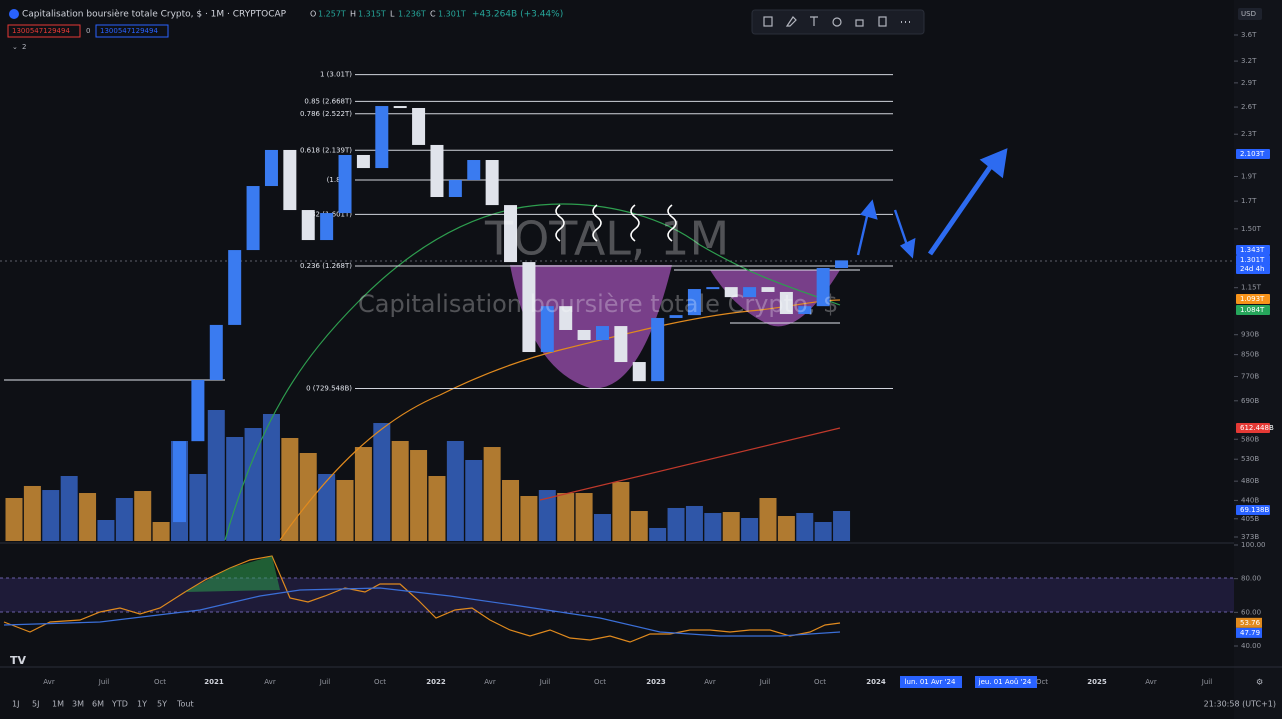 The width and height of the screenshot is (1282, 719). I want to click on ohlc-legend: O 1.257T H 1.315T L 1.236T C 1.301T, so click(388, 14).